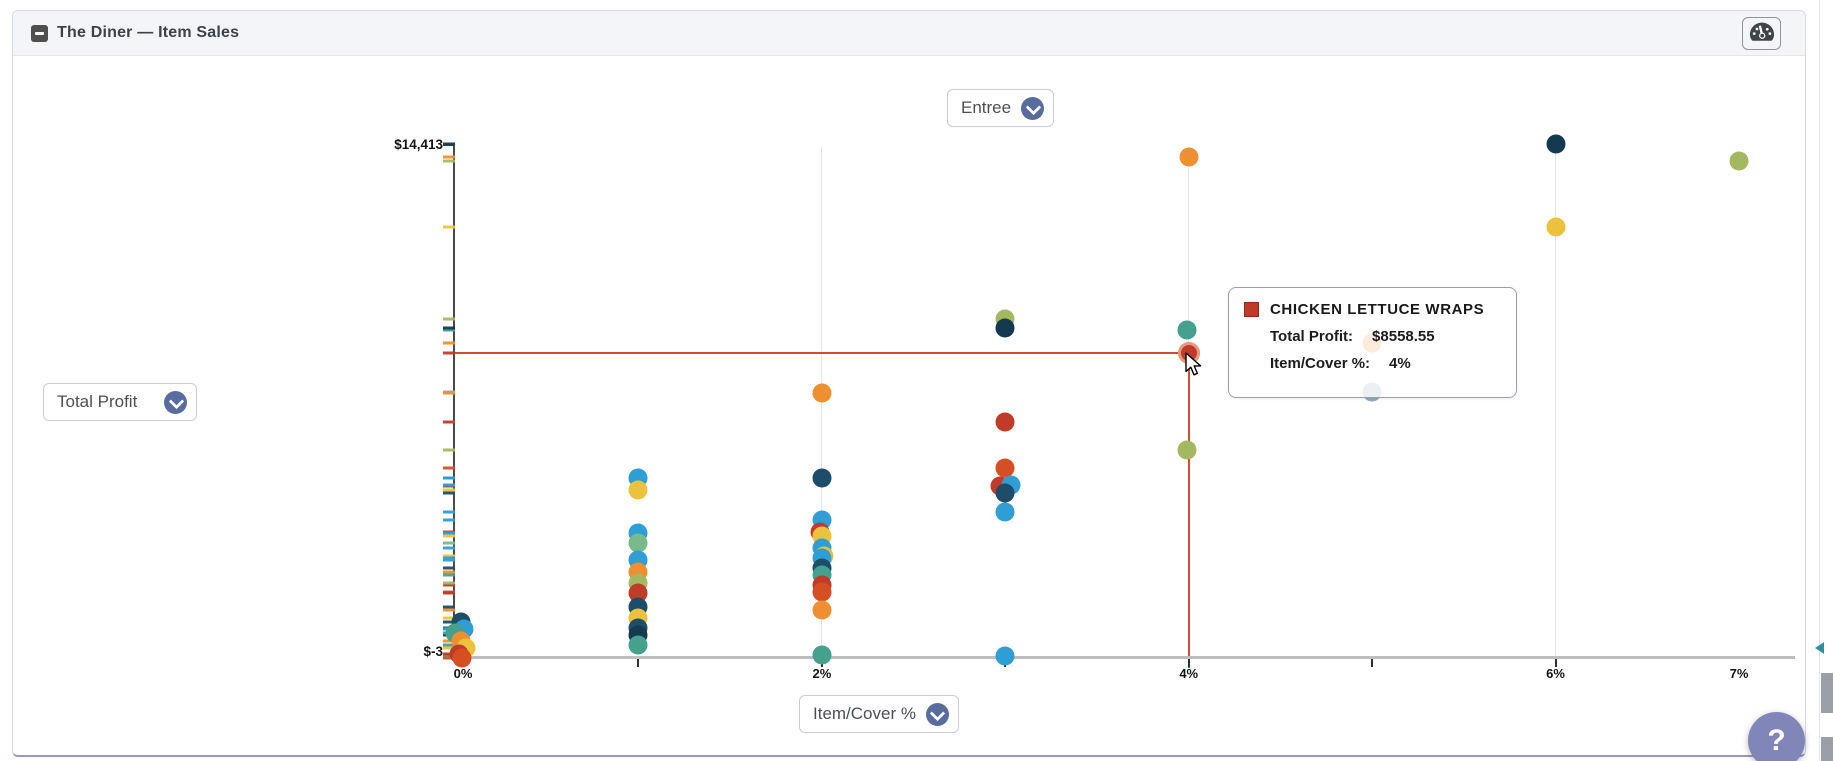 This screenshot has height=761, width=1833. Describe the element at coordinates (1312, 336) in the screenshot. I see `tooltip-row-label: Total Profit:` at that location.